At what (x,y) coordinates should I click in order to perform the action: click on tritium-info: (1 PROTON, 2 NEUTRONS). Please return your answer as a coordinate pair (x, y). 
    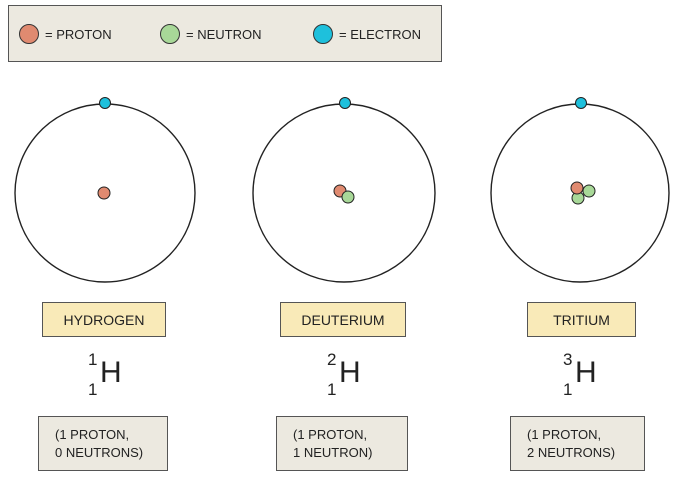
    Looking at the image, I should click on (577, 443).